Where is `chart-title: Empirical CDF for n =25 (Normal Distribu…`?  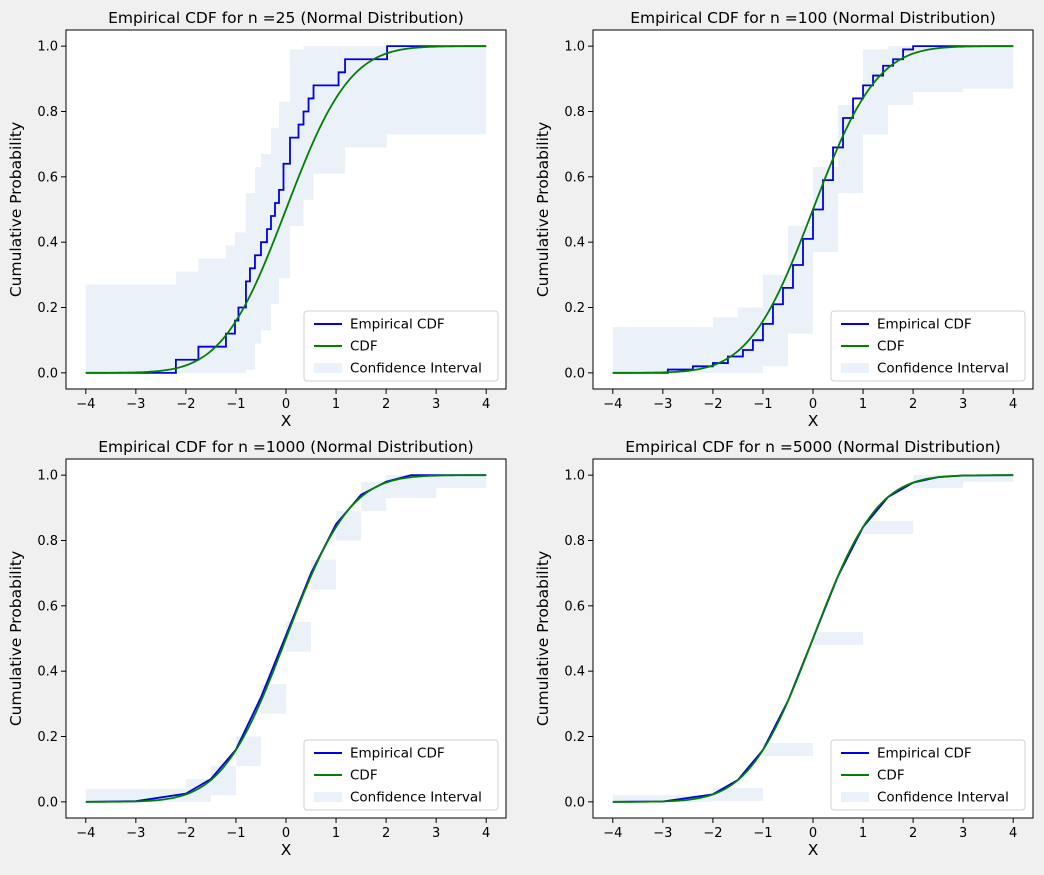 chart-title: Empirical CDF for n =25 (Normal Distribu… is located at coordinates (286, 18).